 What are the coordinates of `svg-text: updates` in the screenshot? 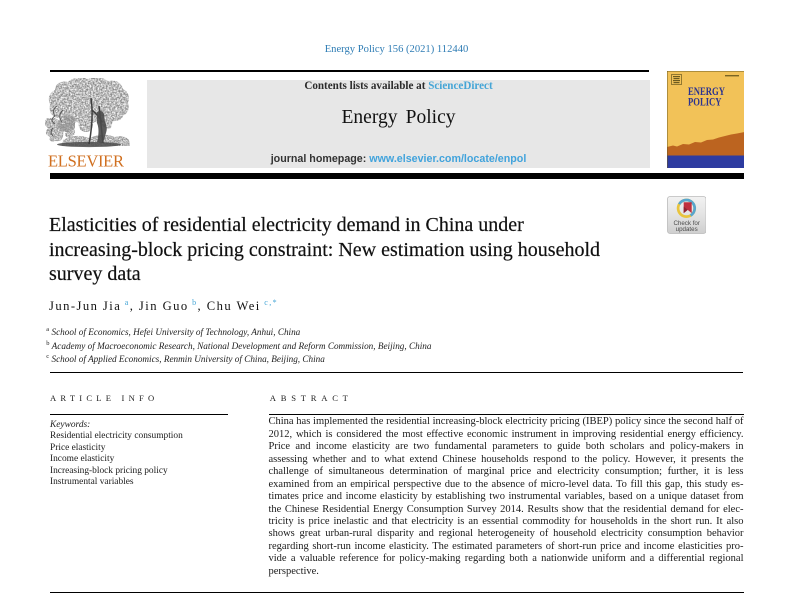 It's located at (686, 228).